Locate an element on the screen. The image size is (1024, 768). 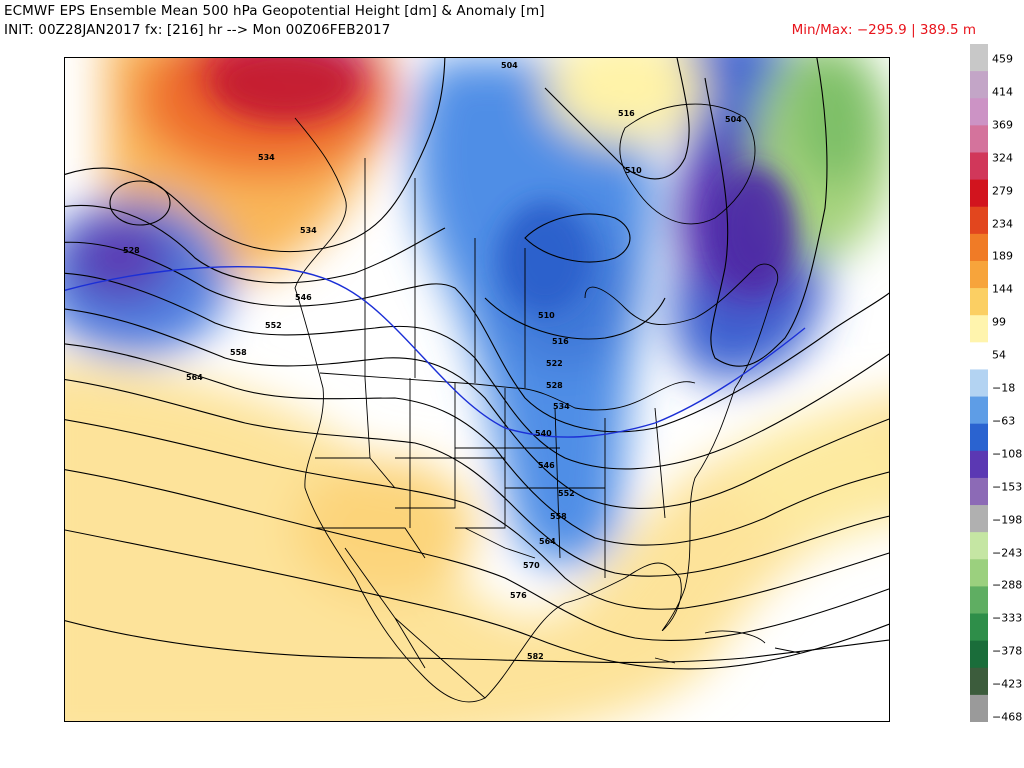
colorbar-label: −63 is located at coordinates (1004, 421).